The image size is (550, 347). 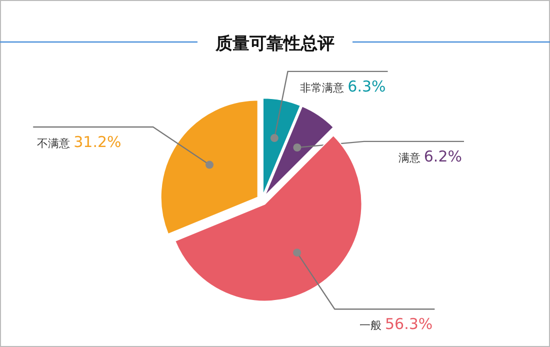 I want to click on slice-label: 满意, so click(x=411, y=157).